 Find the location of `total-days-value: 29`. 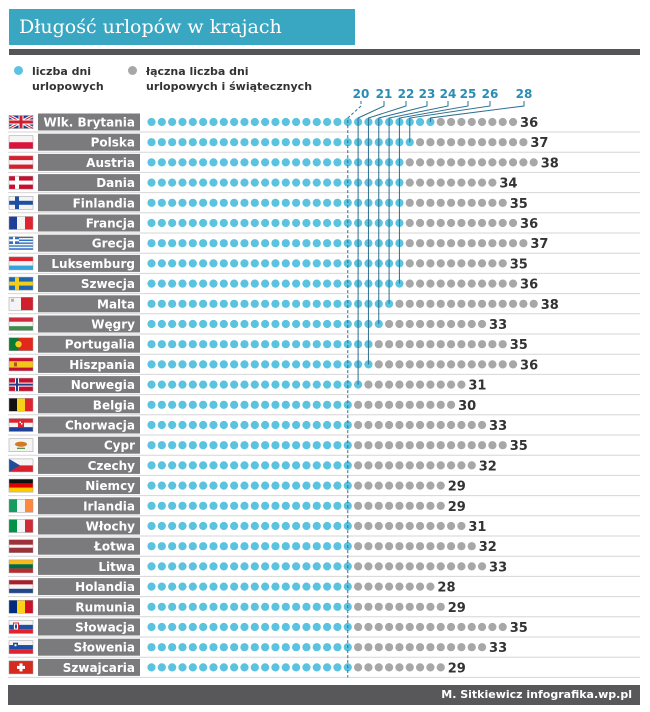

total-days-value: 29 is located at coordinates (457, 608).